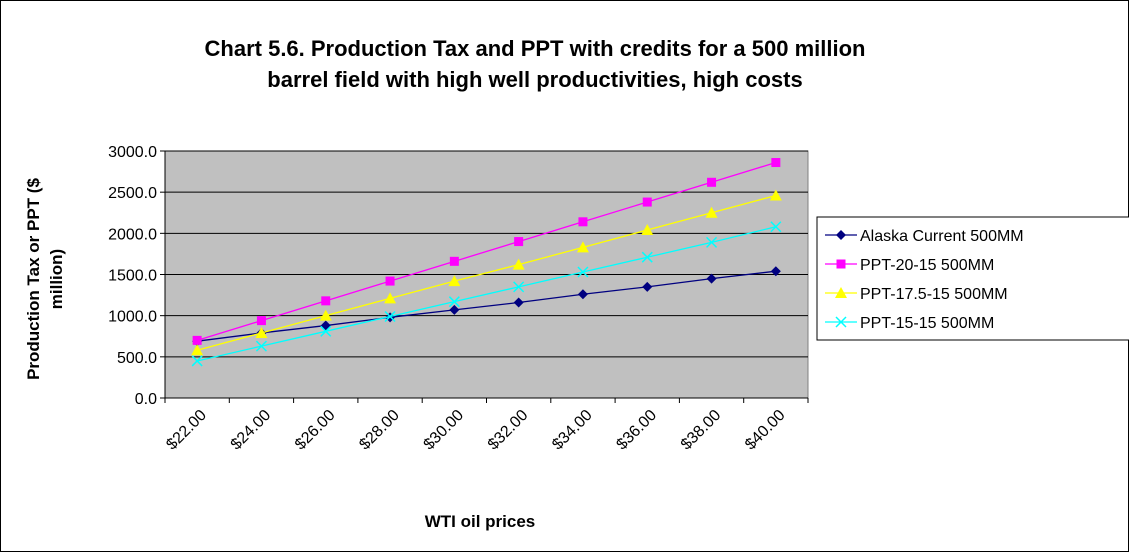 The height and width of the screenshot is (552, 1129). What do you see at coordinates (132, 234) in the screenshot?
I see `y-tick-label: 2000.0` at bounding box center [132, 234].